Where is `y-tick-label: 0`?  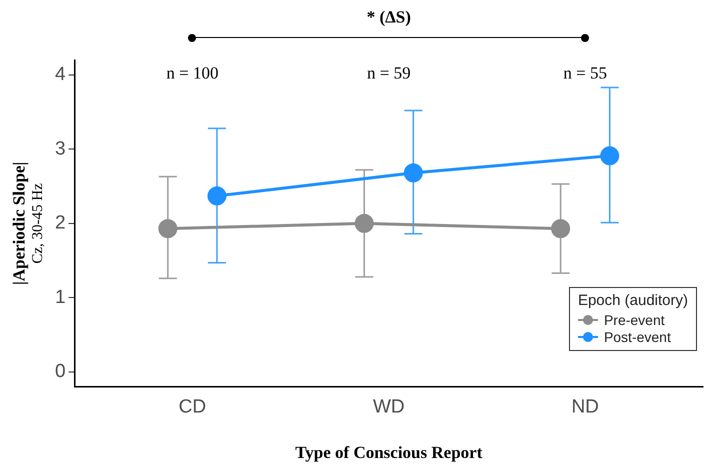
y-tick-label: 0 is located at coordinates (60, 371).